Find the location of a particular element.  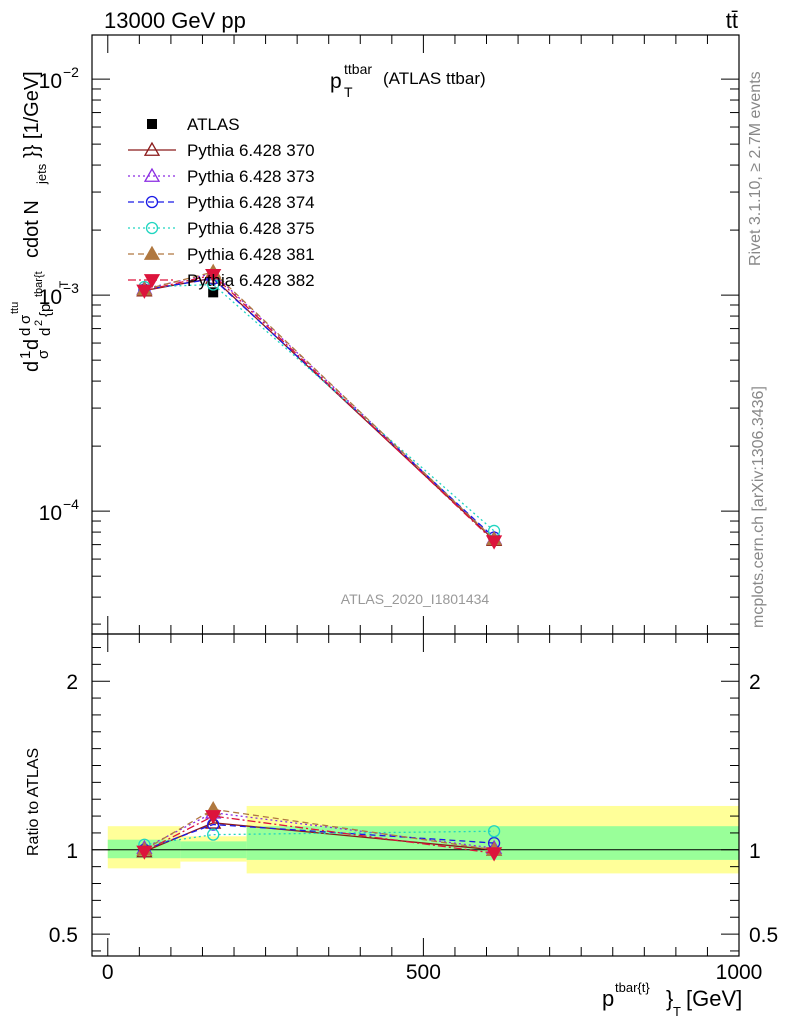

y-label-d3: d is located at coordinates (25, 332).